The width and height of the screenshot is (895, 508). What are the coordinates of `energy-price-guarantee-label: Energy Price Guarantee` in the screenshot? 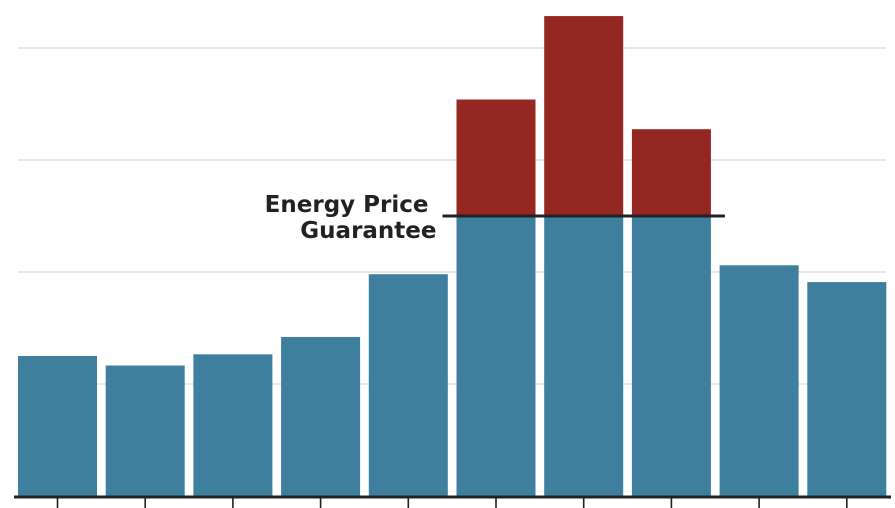 It's located at (351, 218).